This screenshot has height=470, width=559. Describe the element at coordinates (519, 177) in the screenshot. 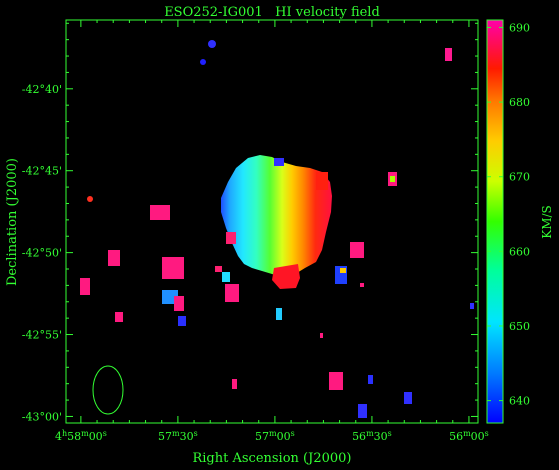

I see `colorbar-tick-label: 670` at that location.